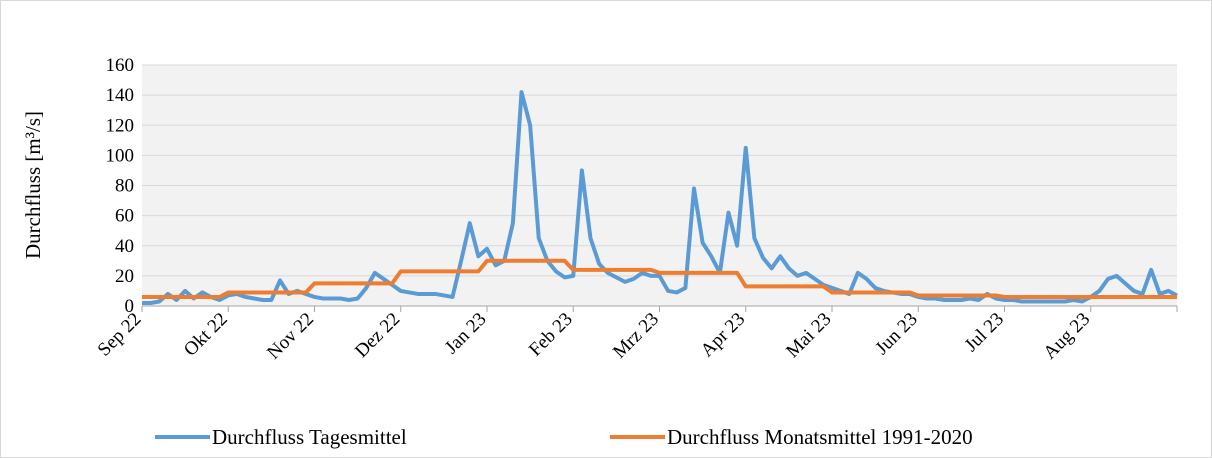 The height and width of the screenshot is (458, 1212). What do you see at coordinates (120, 155) in the screenshot?
I see `y-tick-label: 100` at bounding box center [120, 155].